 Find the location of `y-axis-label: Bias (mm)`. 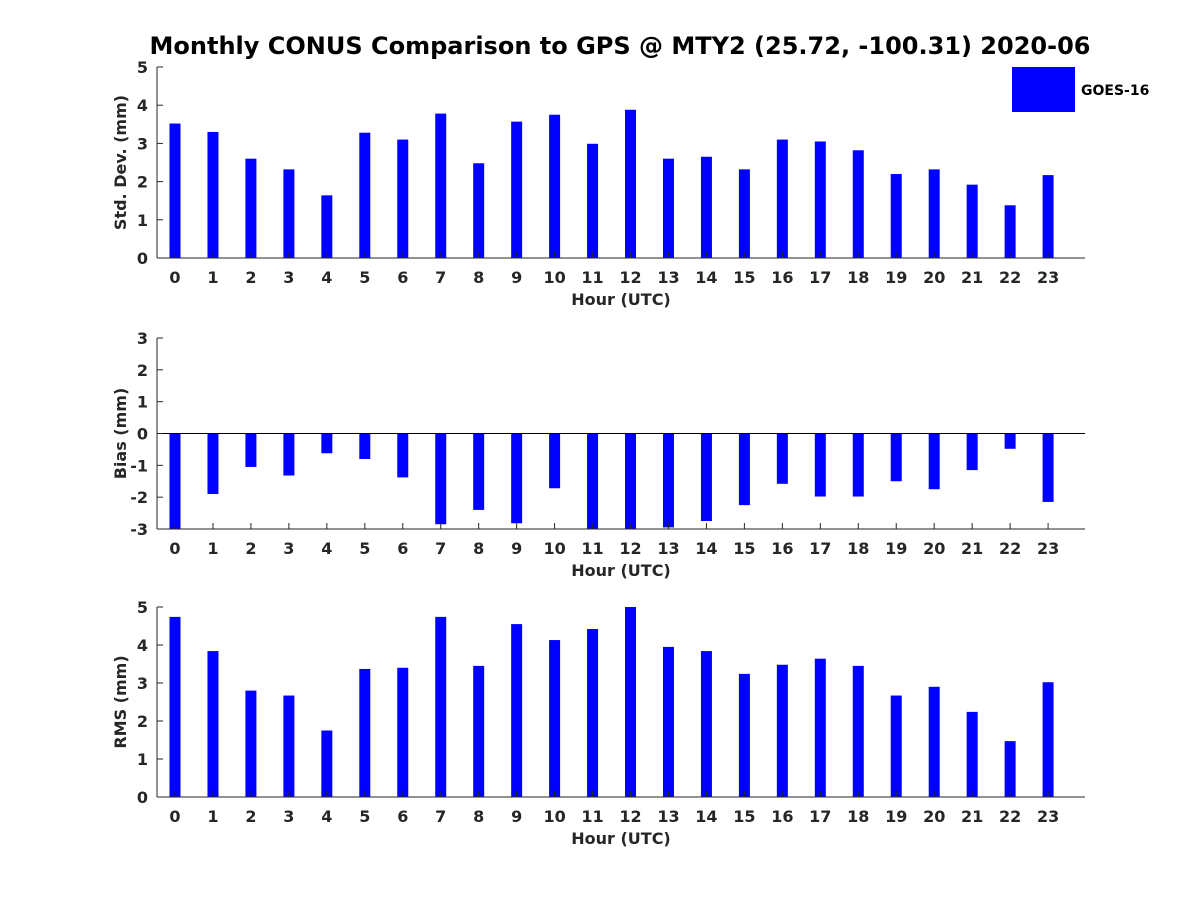

y-axis-label: Bias (mm) is located at coordinates (120, 434).